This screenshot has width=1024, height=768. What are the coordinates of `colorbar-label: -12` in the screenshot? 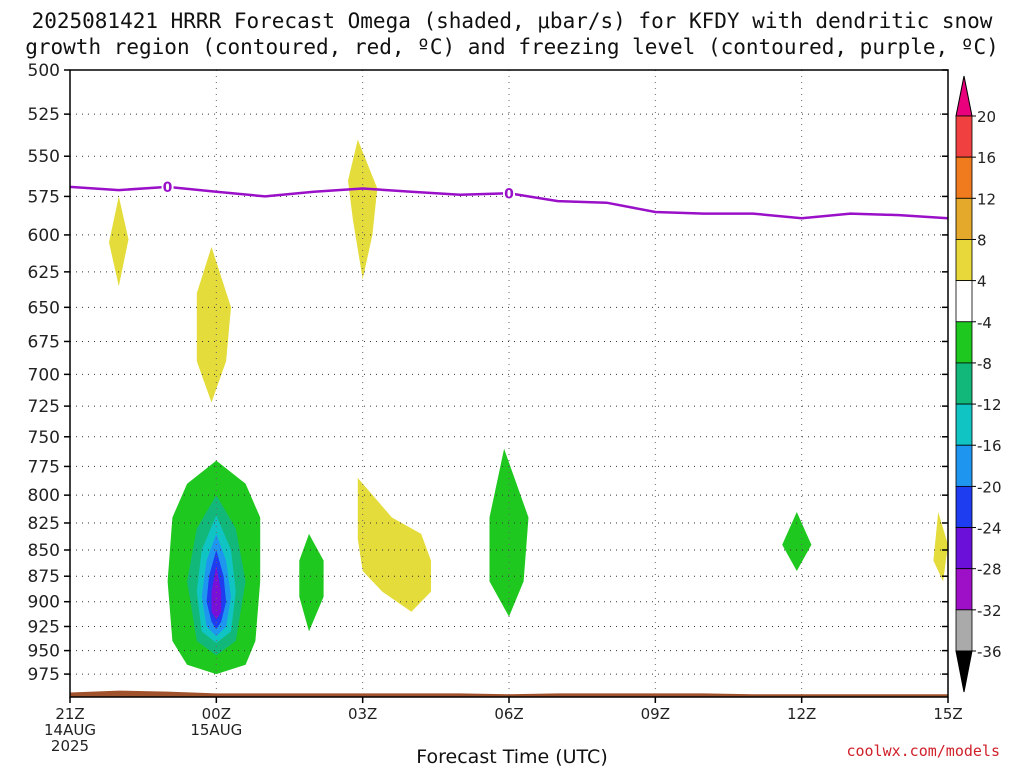 It's located at (989, 405).